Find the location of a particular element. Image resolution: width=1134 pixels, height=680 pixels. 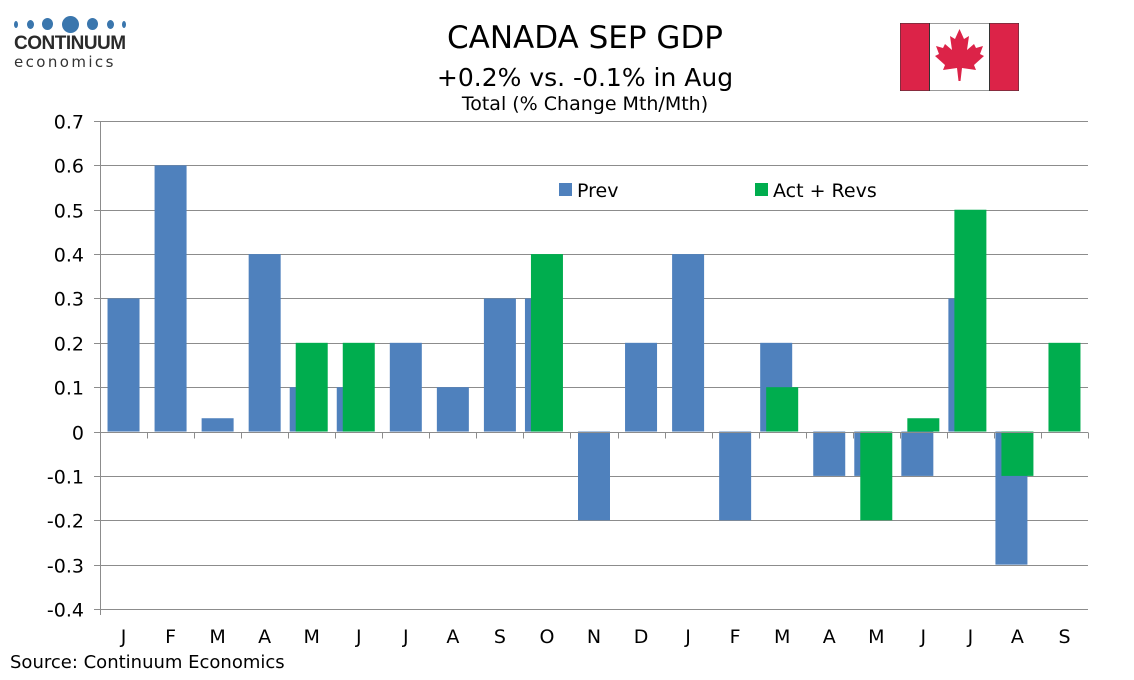

legend-item: Act + Revs is located at coordinates (816, 191).